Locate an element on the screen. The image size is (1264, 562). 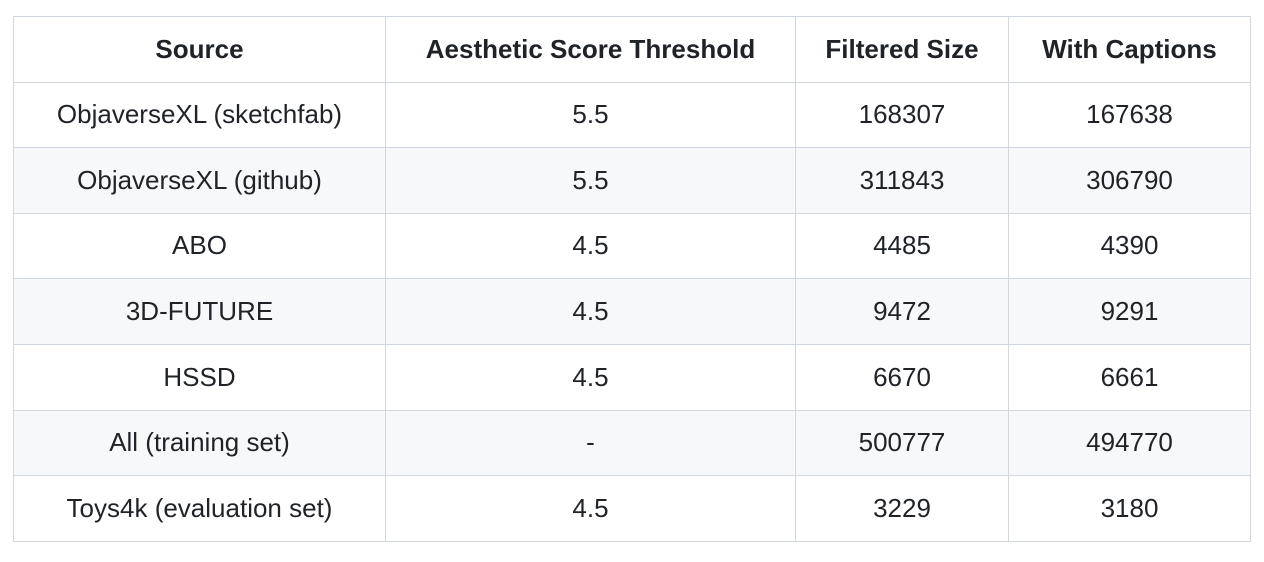
cell-with-captions: 306790 is located at coordinates (1129, 180).